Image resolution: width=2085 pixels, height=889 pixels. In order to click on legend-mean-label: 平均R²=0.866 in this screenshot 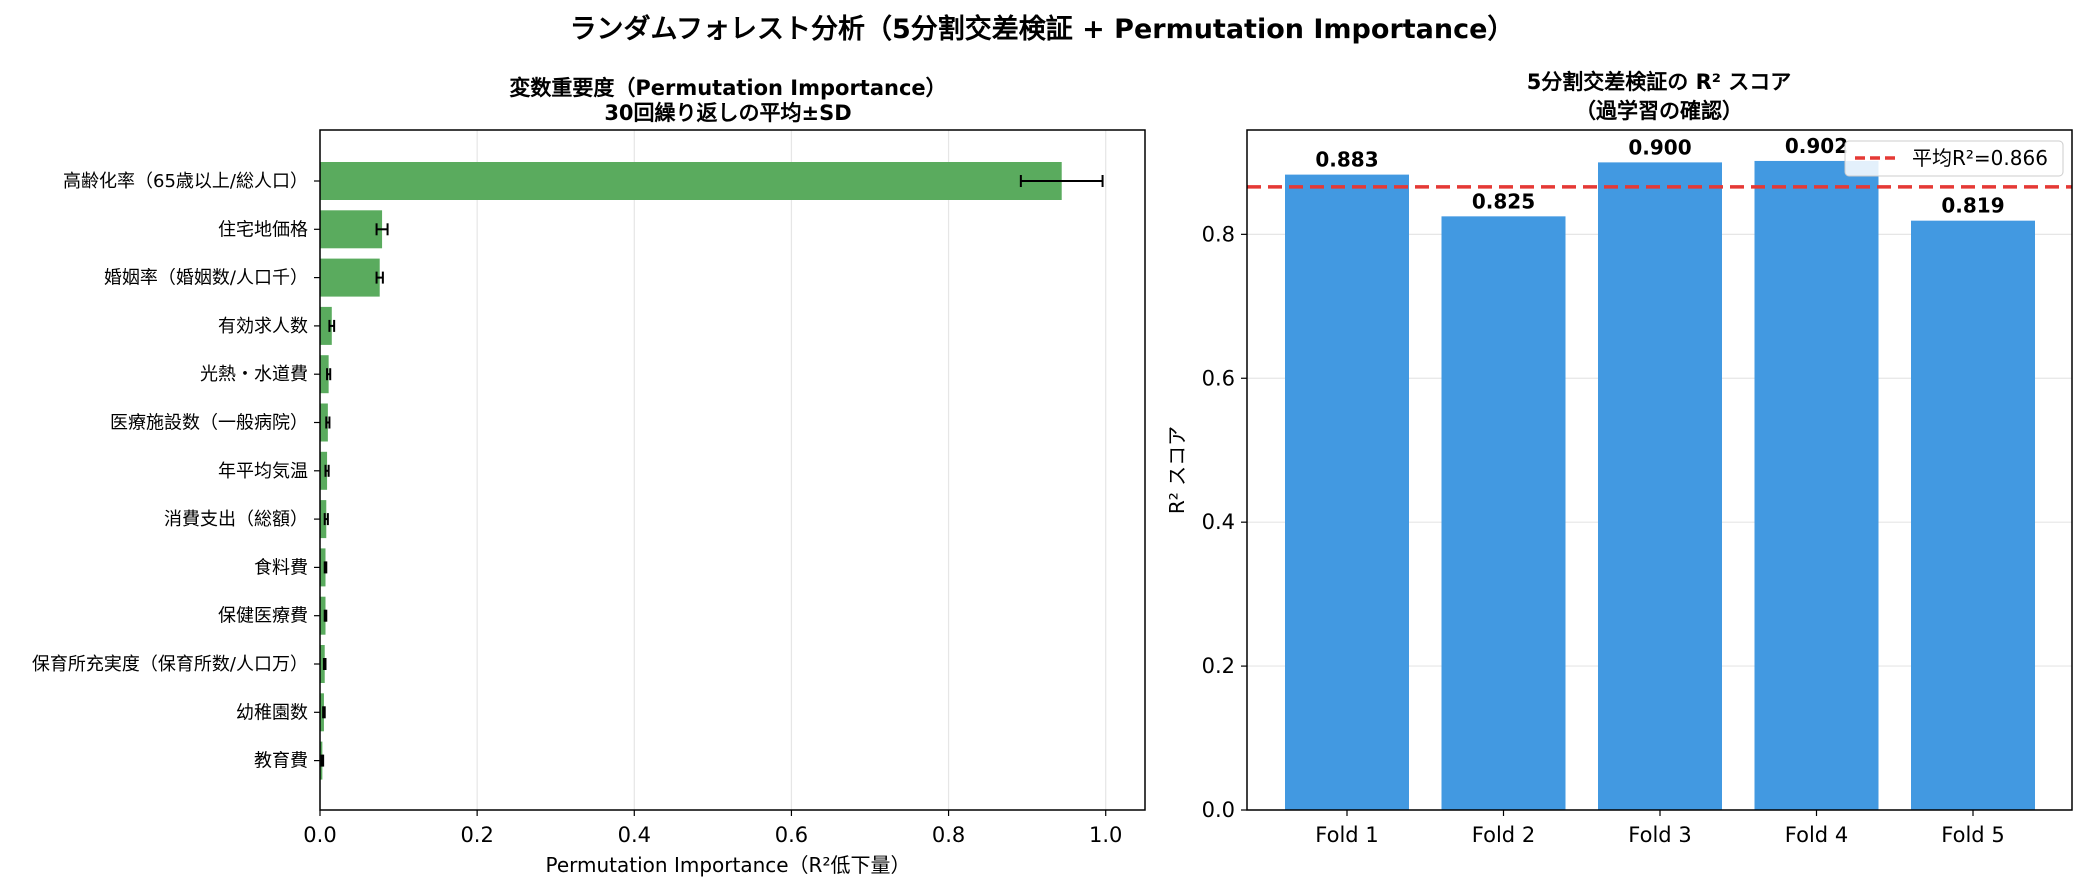, I will do `click(1980, 158)`.